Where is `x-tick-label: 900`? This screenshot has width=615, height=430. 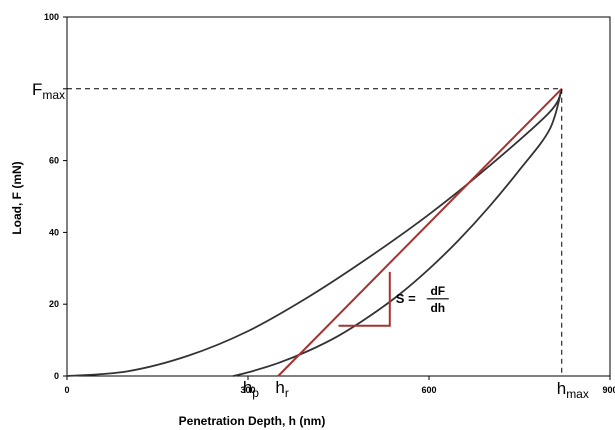
x-tick-label: 900 is located at coordinates (608, 390).